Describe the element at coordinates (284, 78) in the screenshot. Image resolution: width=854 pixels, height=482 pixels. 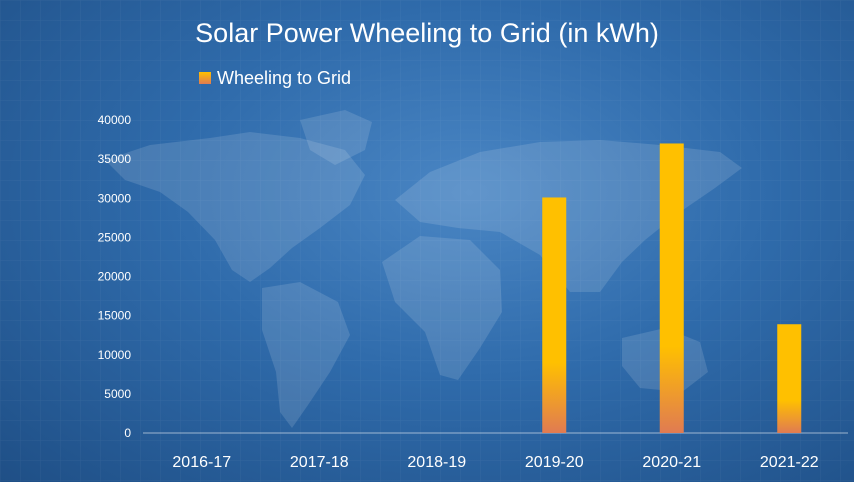
I see `legend-label: Wheeling to Grid` at that location.